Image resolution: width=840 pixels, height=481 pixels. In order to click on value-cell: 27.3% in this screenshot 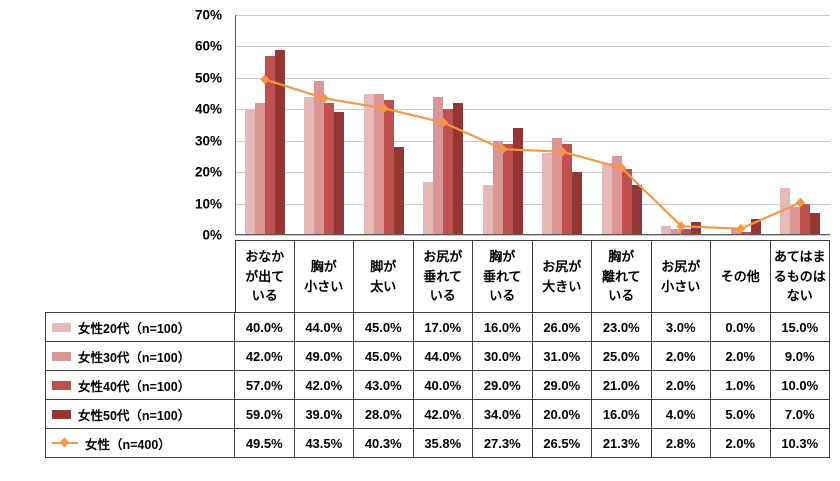, I will do `click(503, 443)`.